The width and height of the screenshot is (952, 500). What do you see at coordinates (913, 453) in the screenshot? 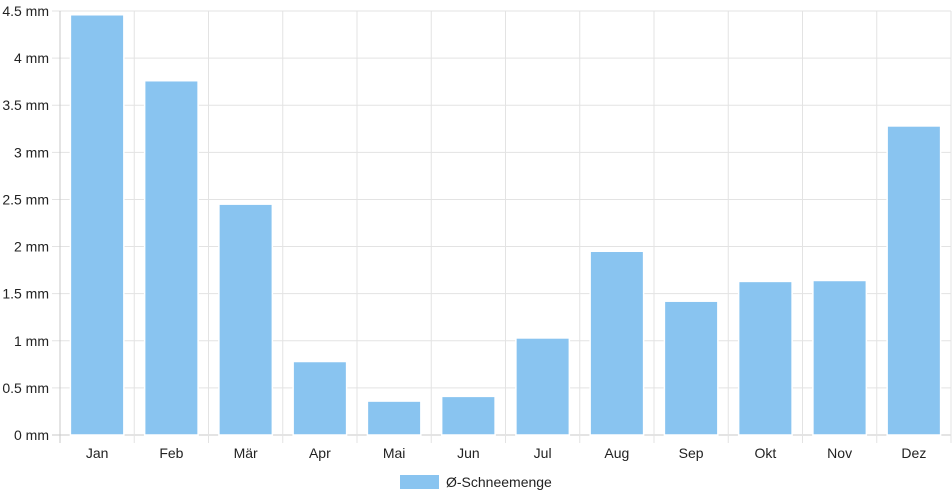
I see `x-tick-label: Dez` at bounding box center [913, 453].